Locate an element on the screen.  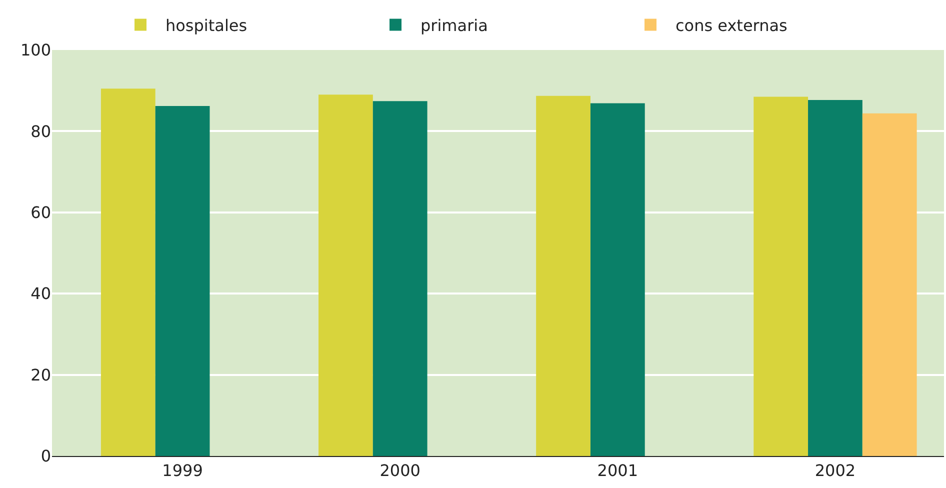
y-tick-label: 100 is located at coordinates (35, 50).